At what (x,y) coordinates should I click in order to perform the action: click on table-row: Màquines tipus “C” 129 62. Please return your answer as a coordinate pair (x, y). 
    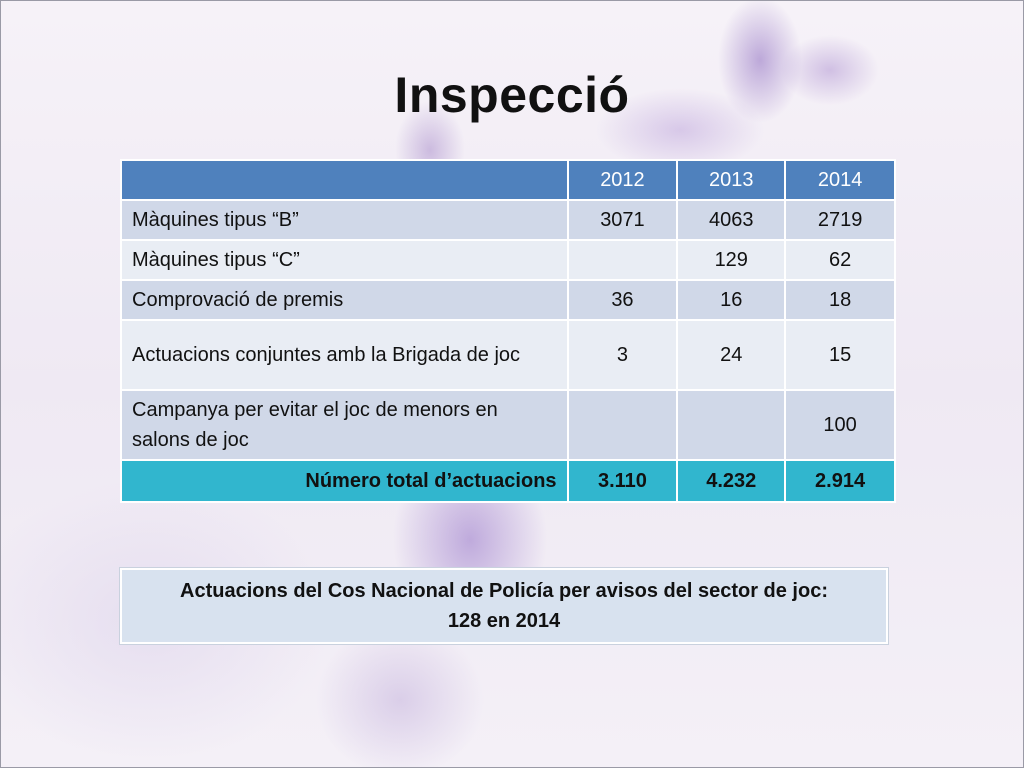
    Looking at the image, I should click on (508, 260).